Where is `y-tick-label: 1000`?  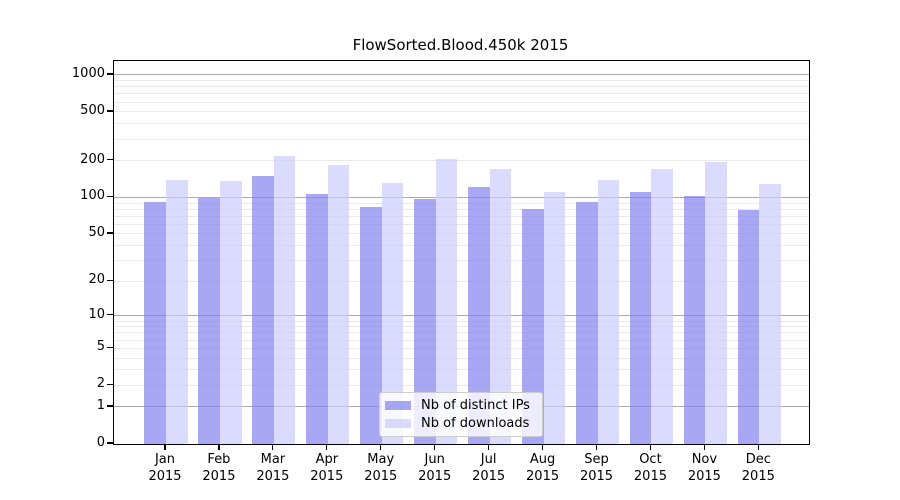 y-tick-label: 1000 is located at coordinates (88, 73).